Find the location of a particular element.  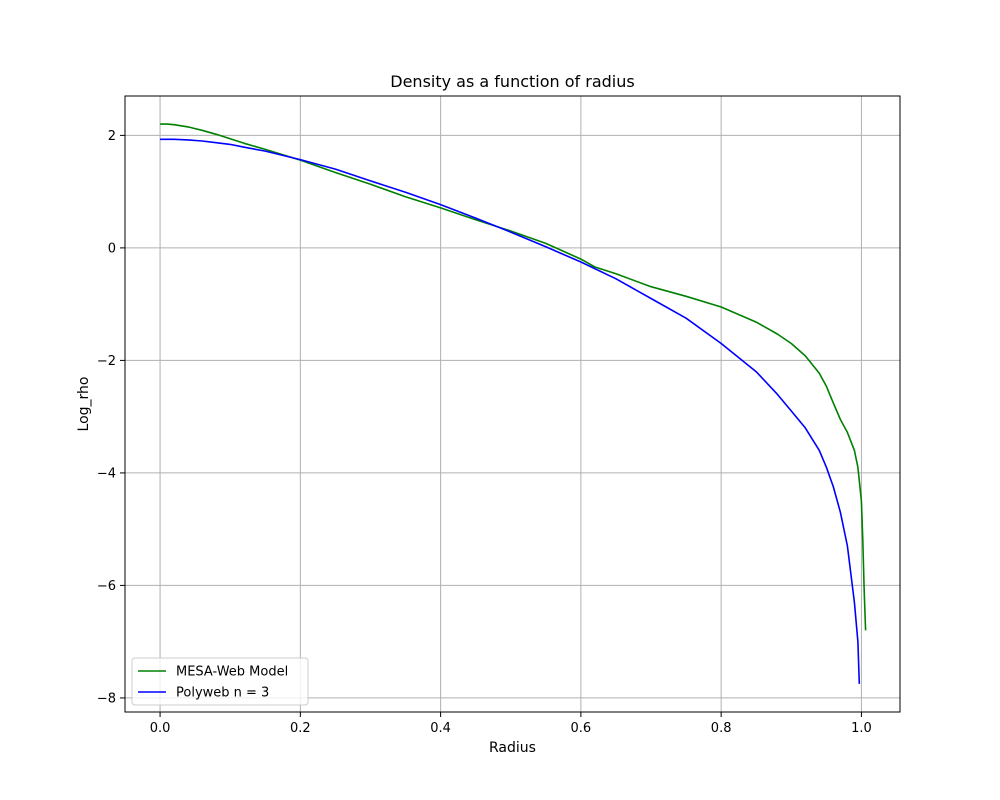

chart-title: Density as a function of radius is located at coordinates (512, 81).